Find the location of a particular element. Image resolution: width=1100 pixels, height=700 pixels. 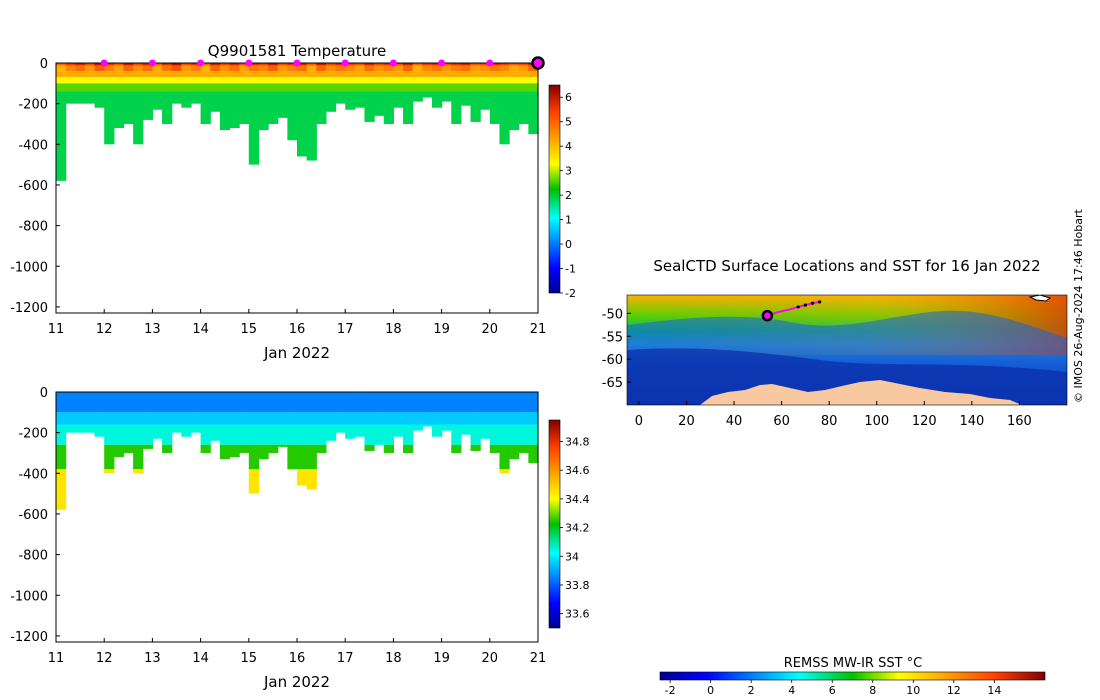

salinity-xtick-label: 11 is located at coordinates (56, 658).